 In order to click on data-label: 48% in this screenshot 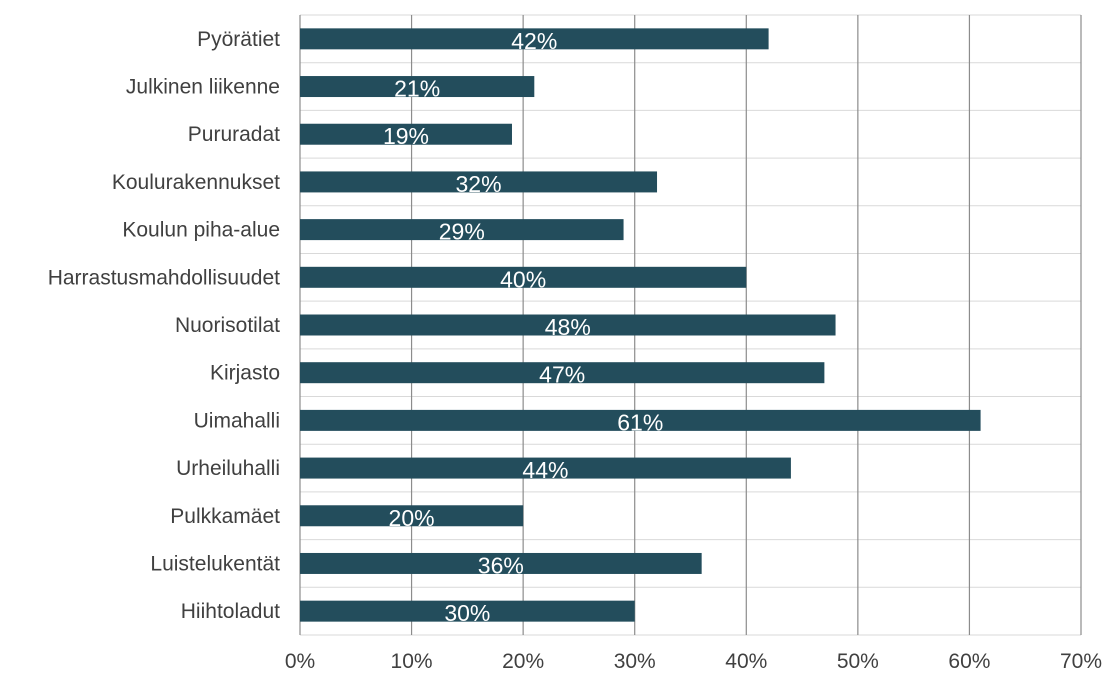, I will do `click(568, 327)`.